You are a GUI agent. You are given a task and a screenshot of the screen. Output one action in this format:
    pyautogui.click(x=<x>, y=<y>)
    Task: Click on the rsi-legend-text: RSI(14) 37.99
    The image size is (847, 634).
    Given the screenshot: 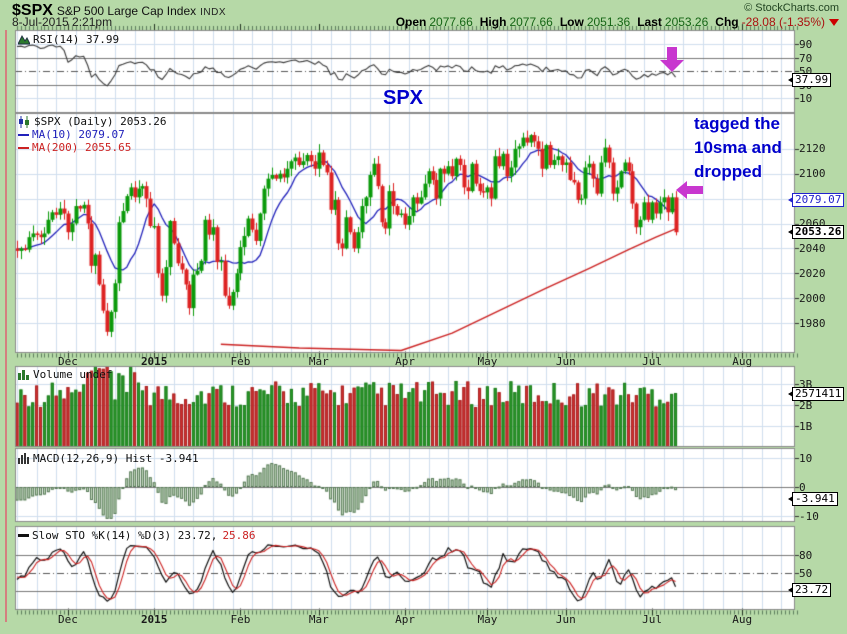 What is the action you would take?
    pyautogui.click(x=76, y=39)
    